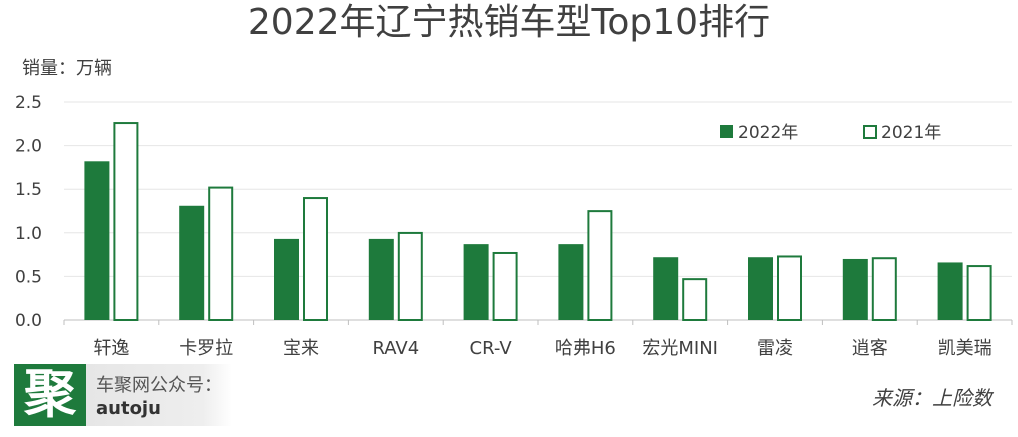 The height and width of the screenshot is (437, 1018). Describe the element at coordinates (509, 22) in the screenshot. I see `chart-title: 2022年辽宁热销车型Top10排行` at that location.